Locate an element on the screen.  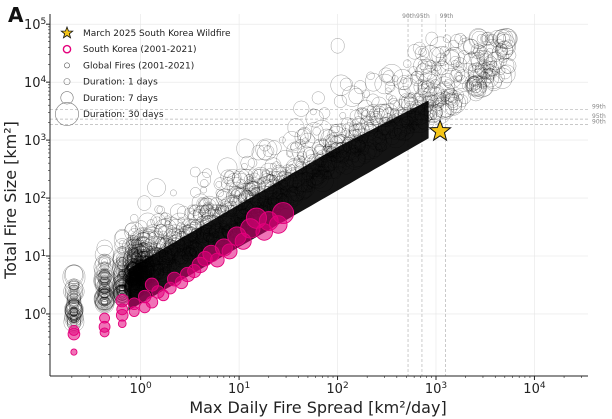
y-tick-label: 104 is located at coordinates (35, 83).